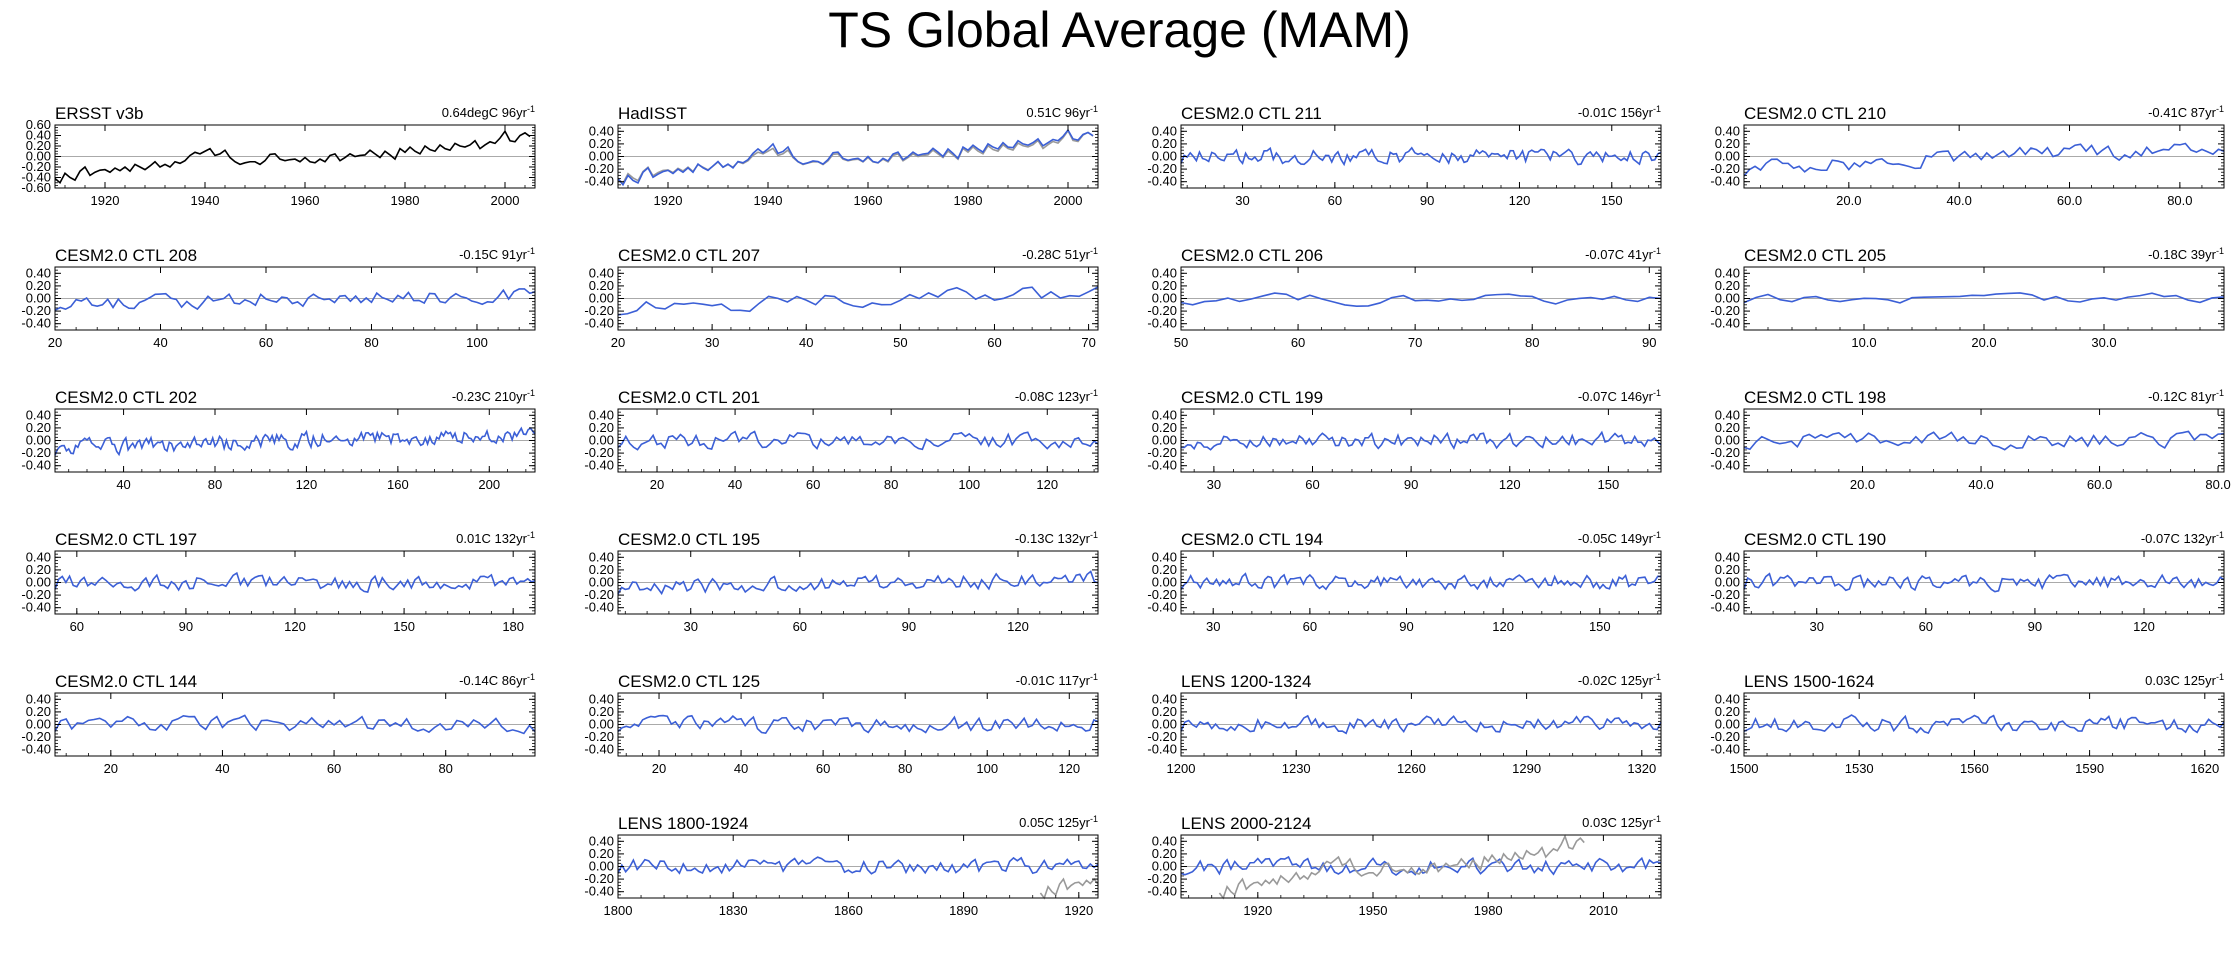  Describe the element at coordinates (1974, 768) in the screenshot. I see `x-tick-label: 1560` at that location.